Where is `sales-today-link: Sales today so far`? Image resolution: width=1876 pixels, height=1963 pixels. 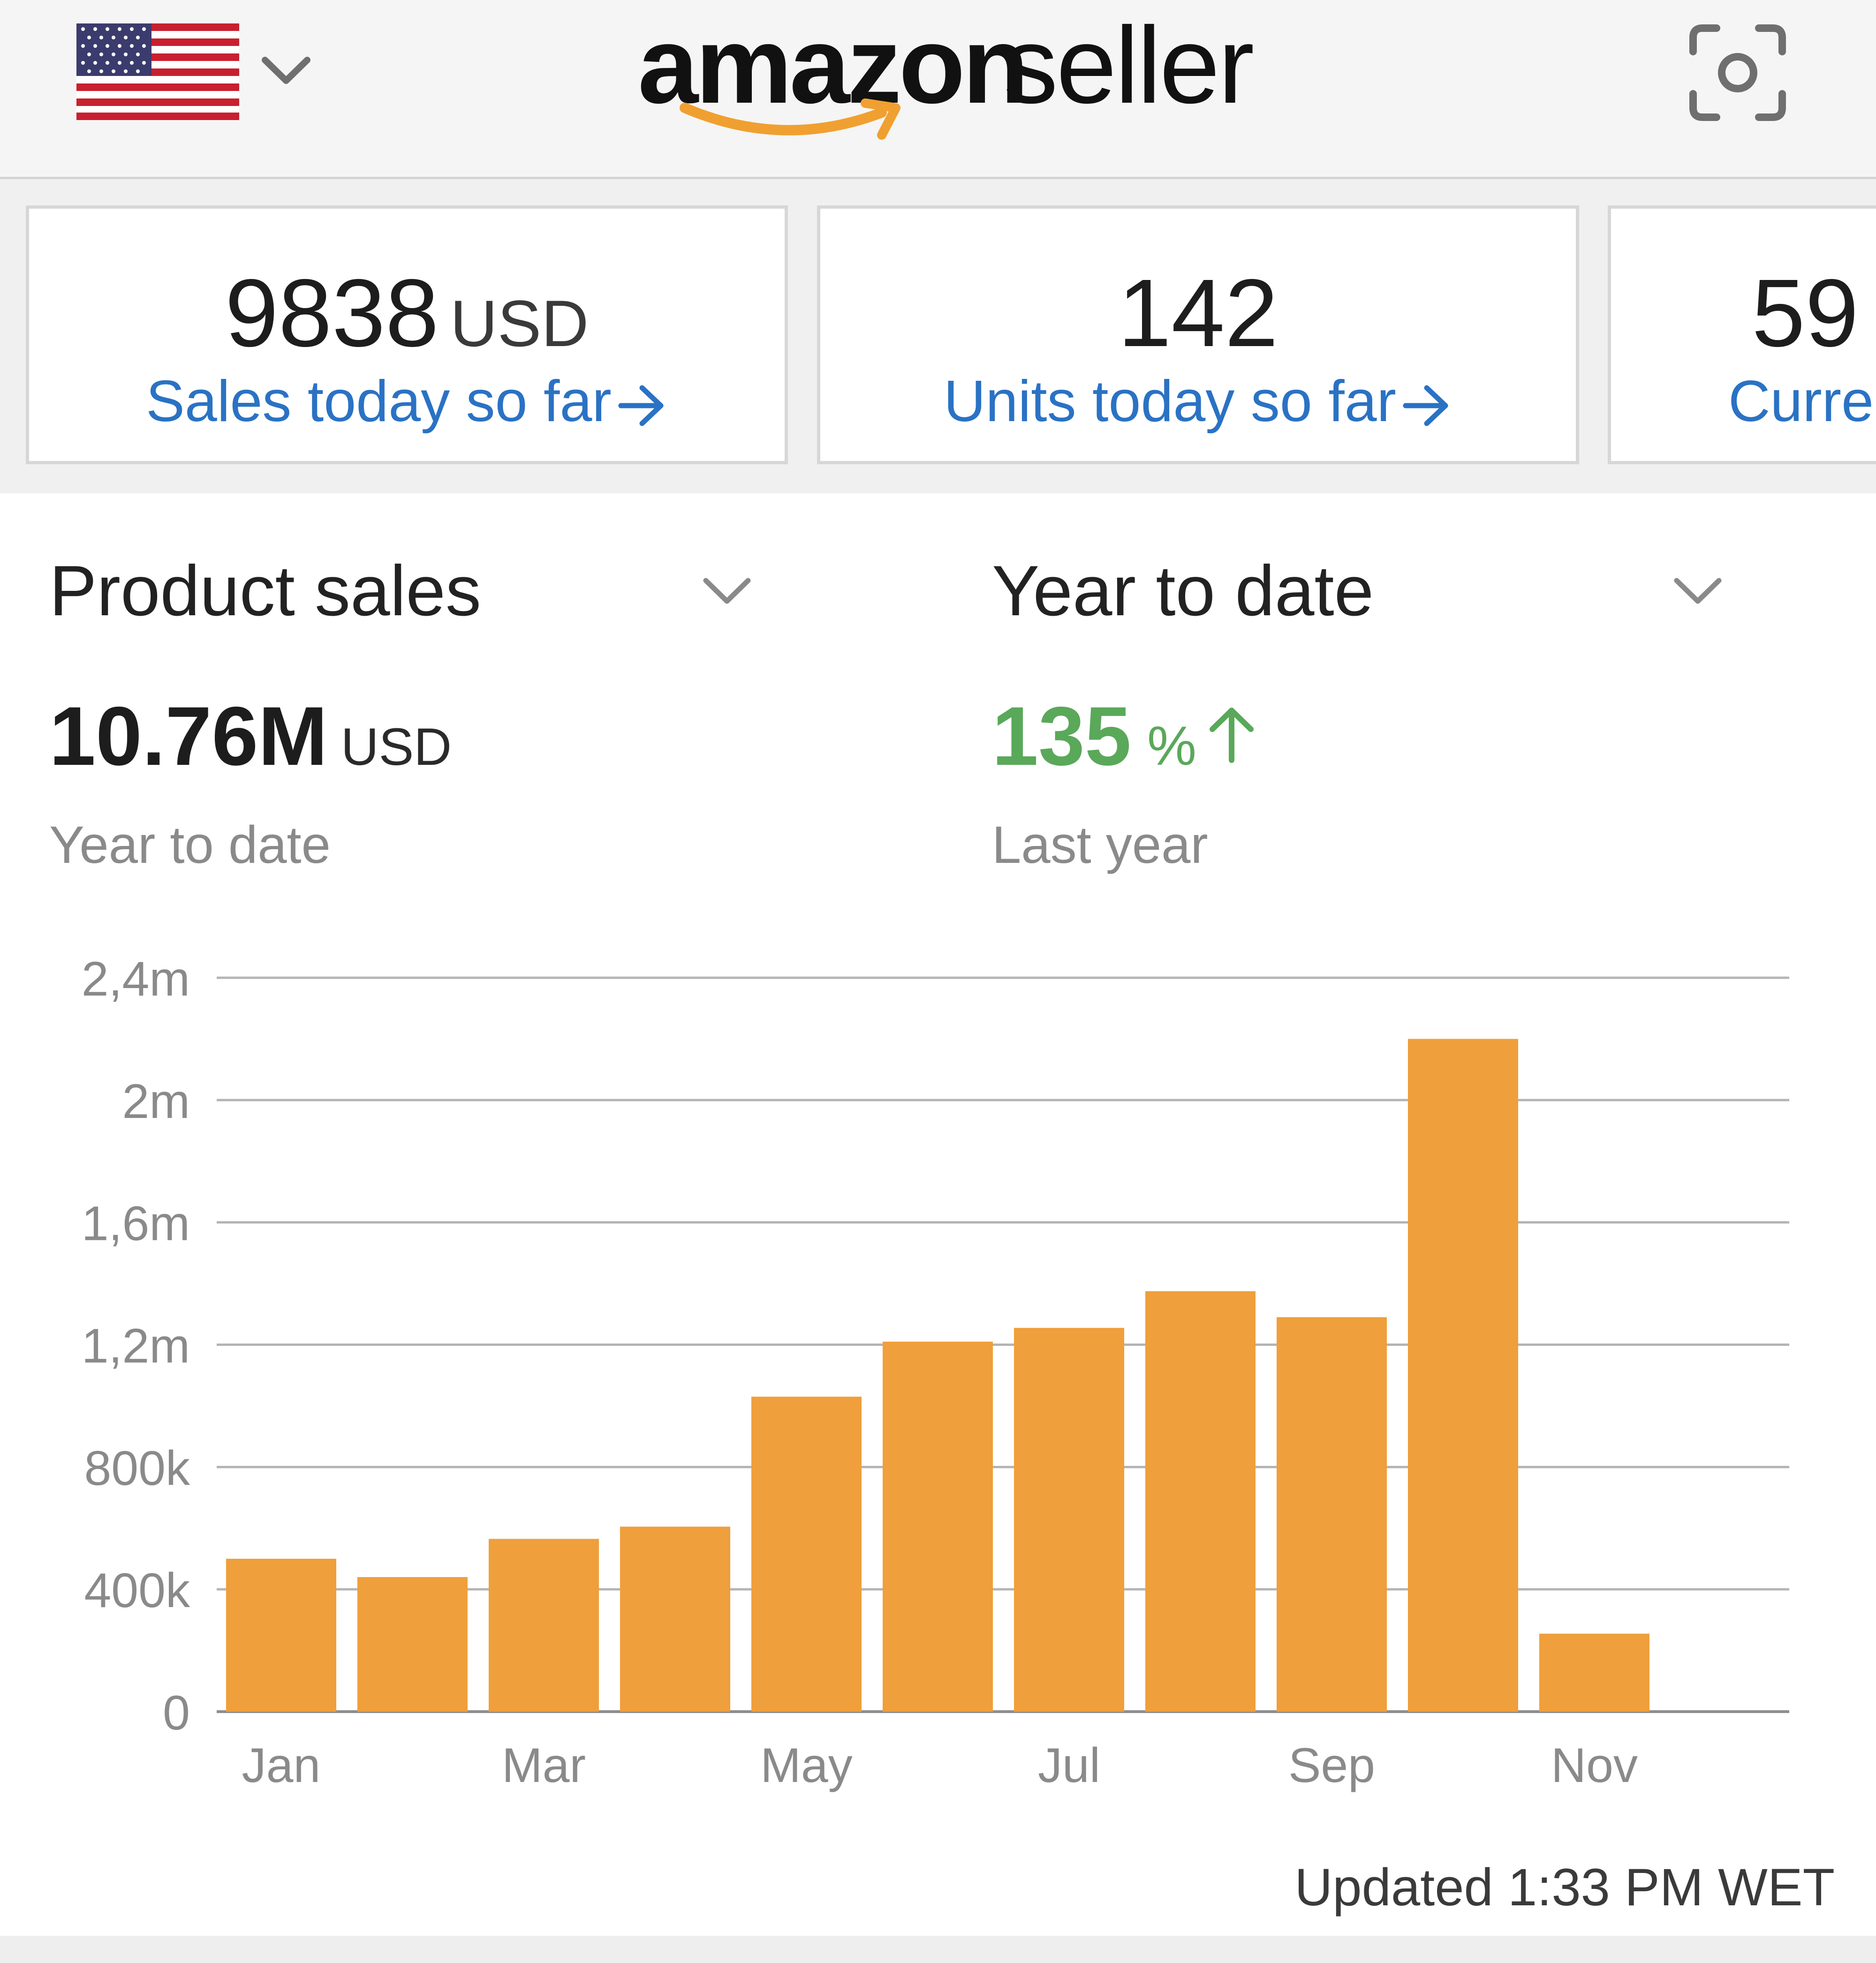 sales-today-link: Sales today so far is located at coordinates (407, 401).